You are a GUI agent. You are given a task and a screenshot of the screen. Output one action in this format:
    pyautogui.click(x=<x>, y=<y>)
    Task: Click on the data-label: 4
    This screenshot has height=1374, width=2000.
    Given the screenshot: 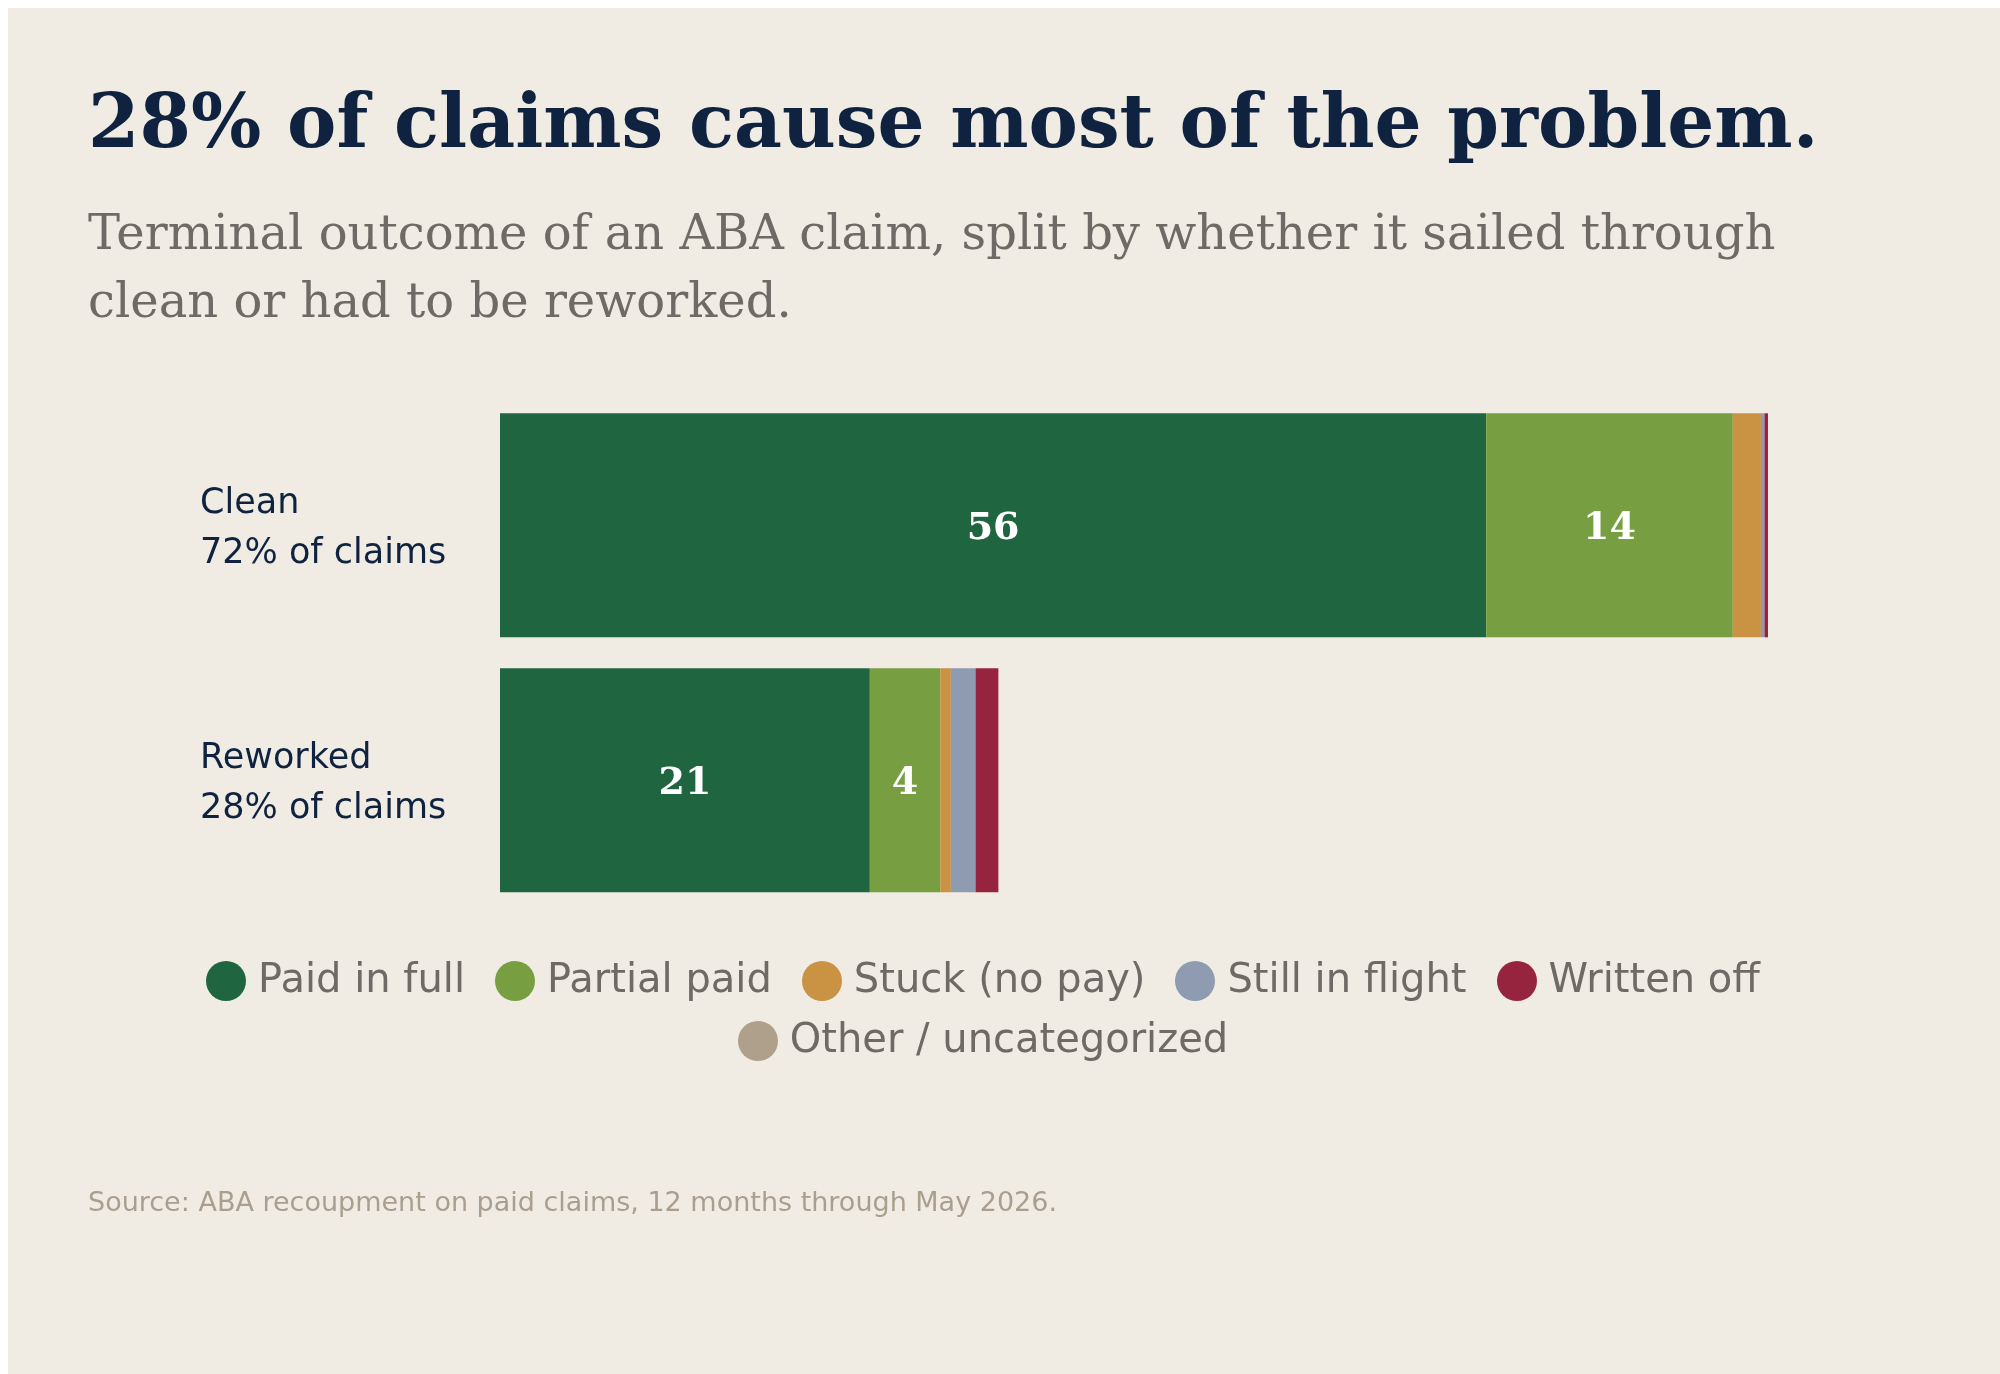 What is the action you would take?
    pyautogui.click(x=905, y=780)
    